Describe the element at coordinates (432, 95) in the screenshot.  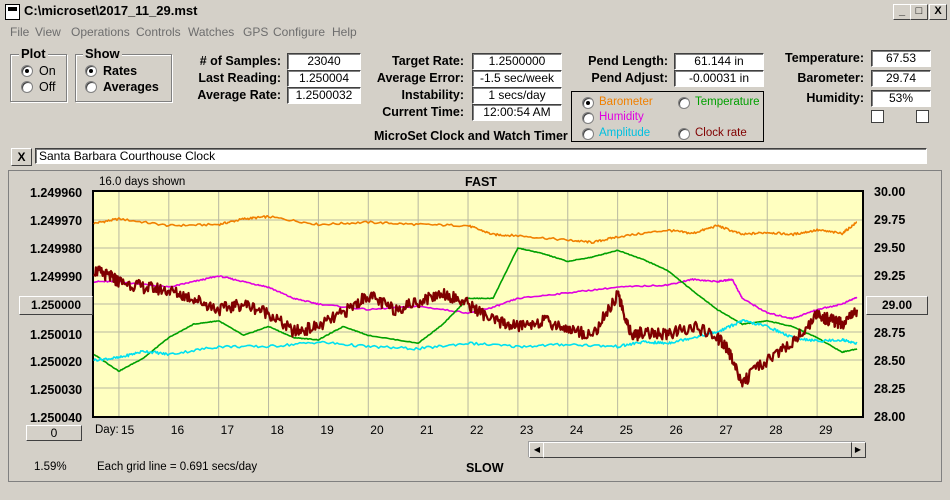
I see `instability-label: Instability:` at that location.